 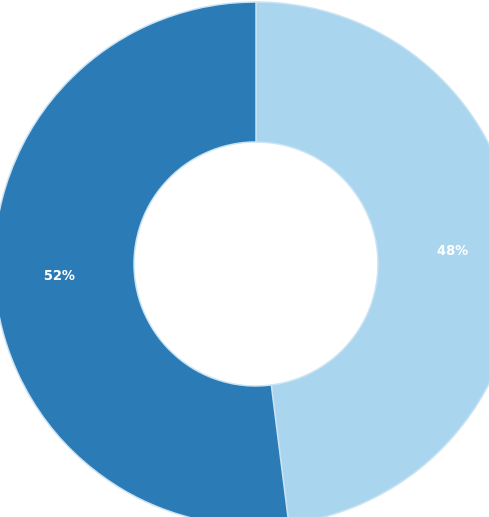 What do you see at coordinates (59, 276) in the screenshot?
I see `data-label: 52%` at bounding box center [59, 276].